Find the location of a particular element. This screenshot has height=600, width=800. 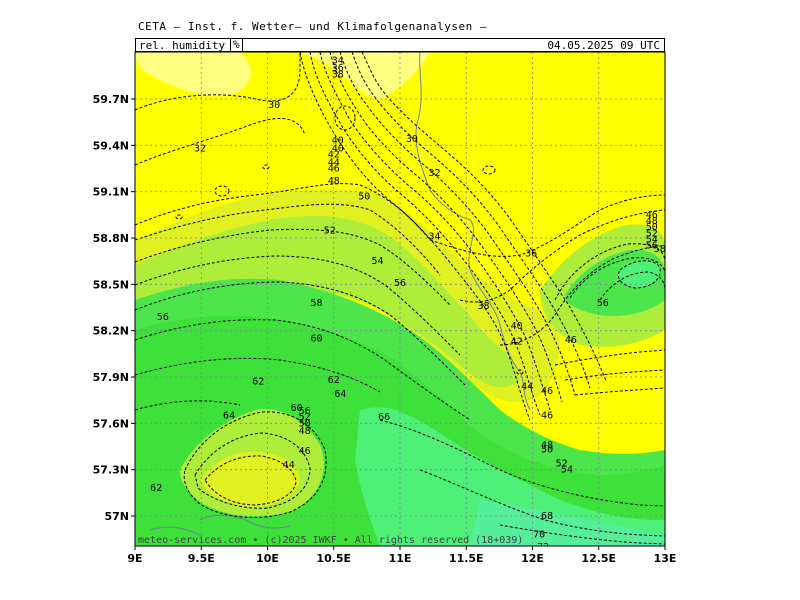

humidity-70-zone is located at coordinates (567, 523).